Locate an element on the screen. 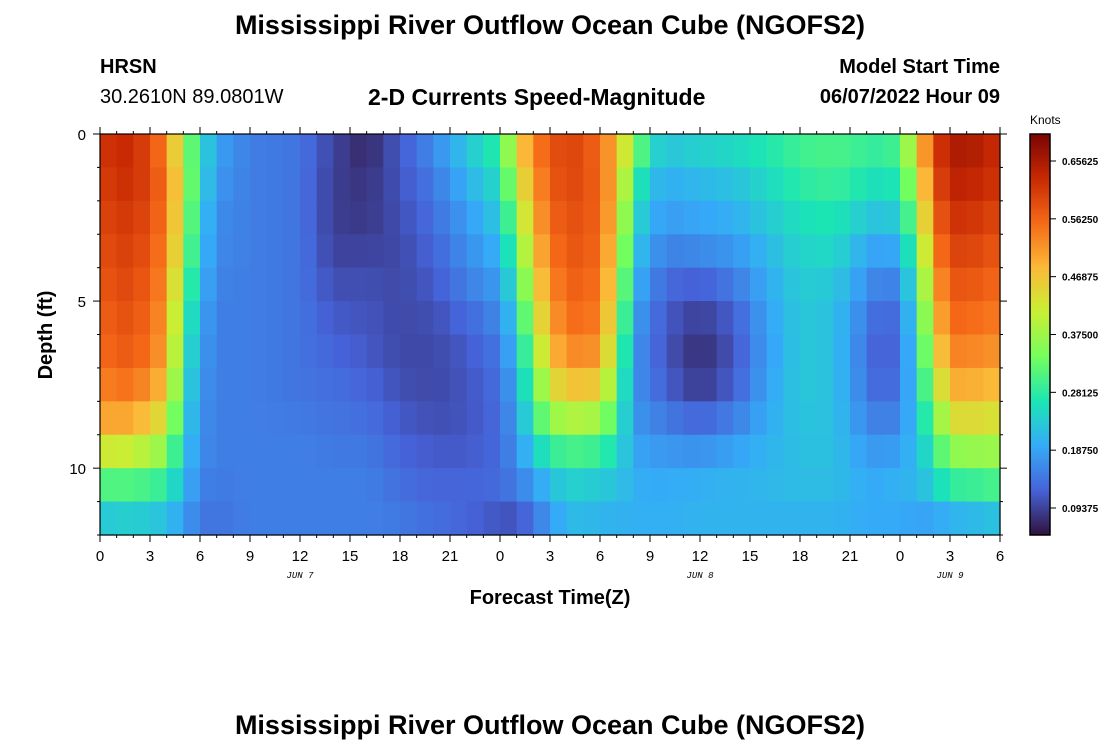 This screenshot has width=1100, height=750. colorbar-tick-label: 0.18750 is located at coordinates (1080, 451).